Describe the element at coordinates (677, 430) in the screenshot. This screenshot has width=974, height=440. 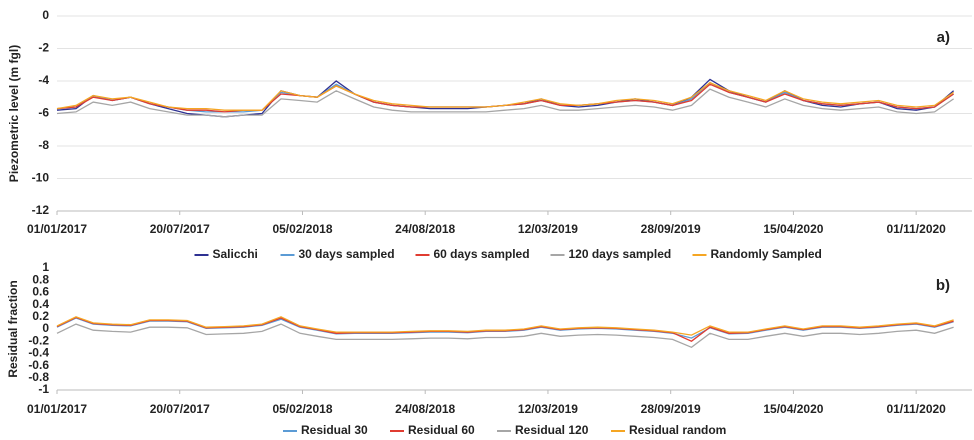
I see `legend-label: Residual random` at that location.